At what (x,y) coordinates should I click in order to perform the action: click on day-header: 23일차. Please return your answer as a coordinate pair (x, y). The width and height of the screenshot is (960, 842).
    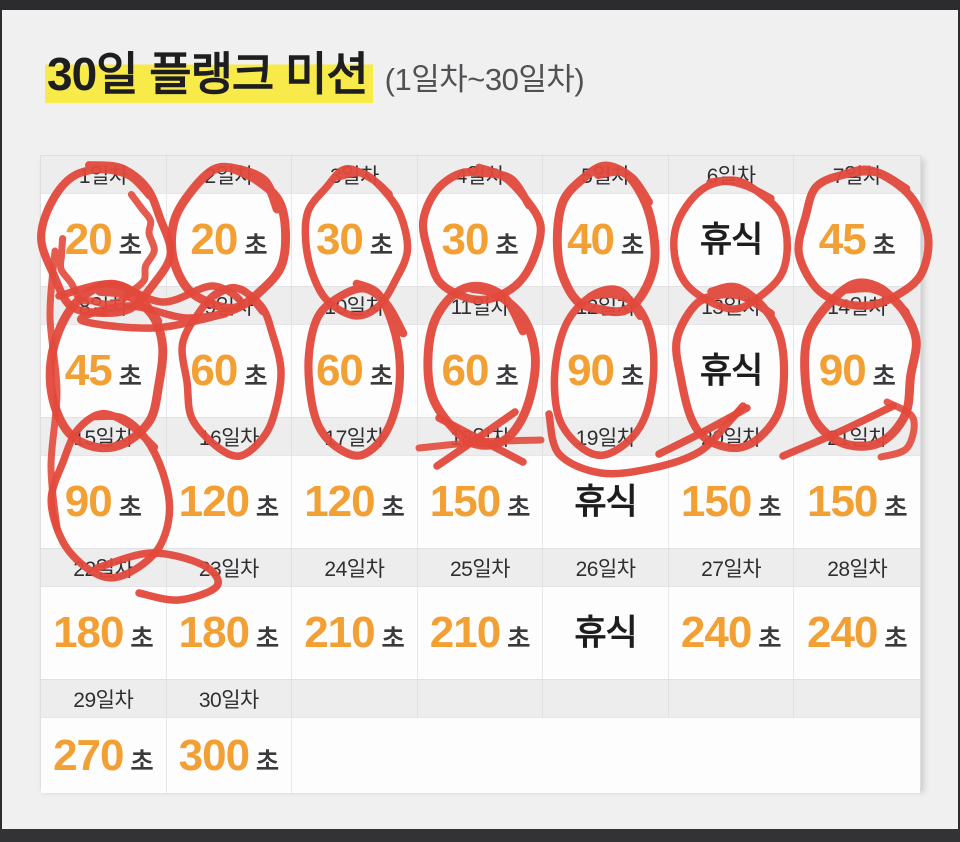
    Looking at the image, I should click on (230, 567).